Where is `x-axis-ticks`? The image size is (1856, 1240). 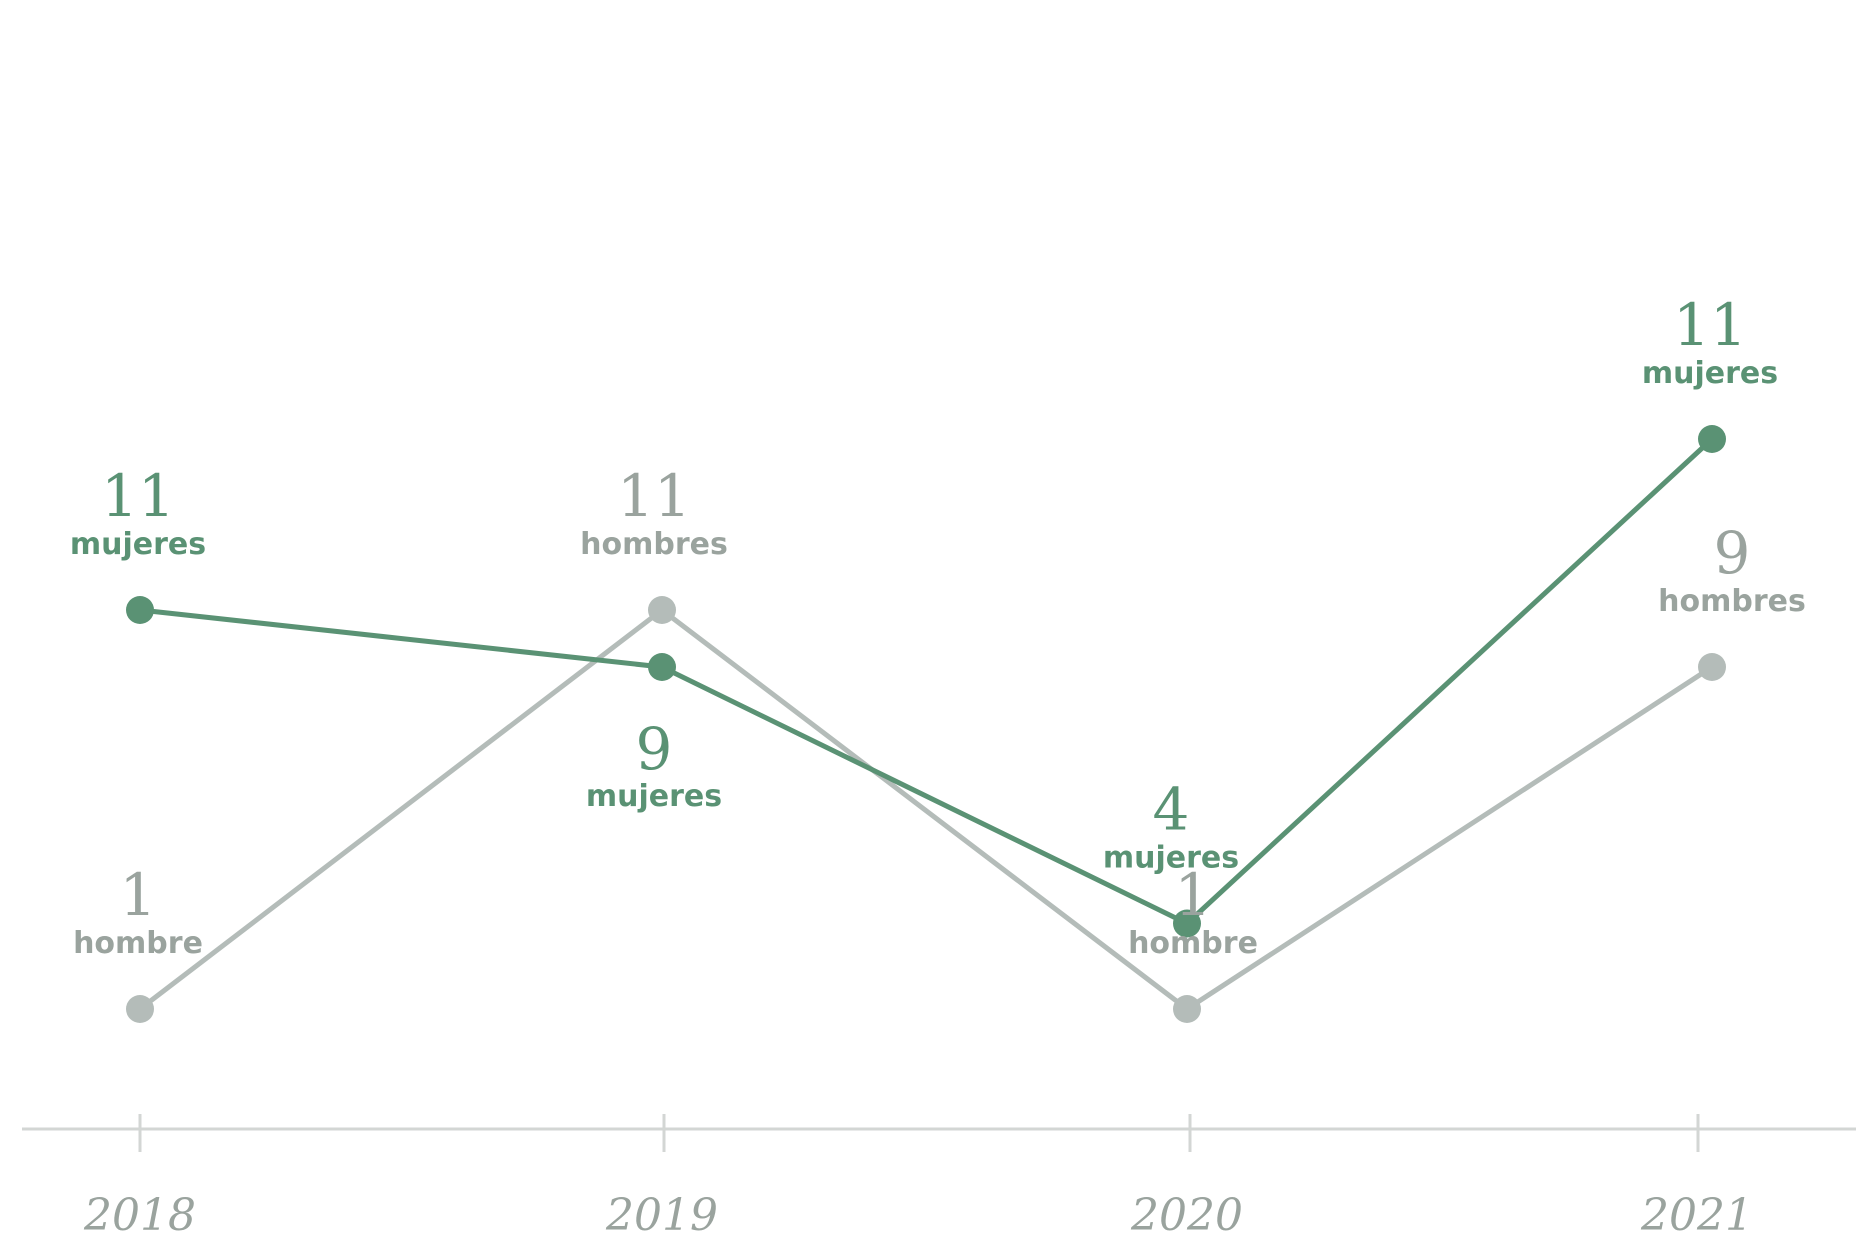
x-axis-ticks is located at coordinates (919, 1133).